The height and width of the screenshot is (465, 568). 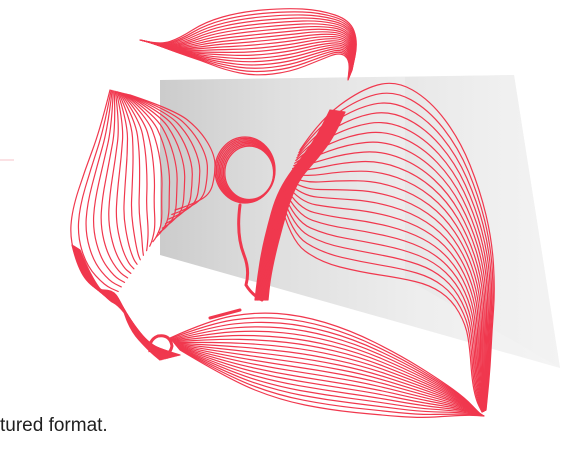 I want to click on contour-strand-bottom-ribbon, so click(x=327, y=365).